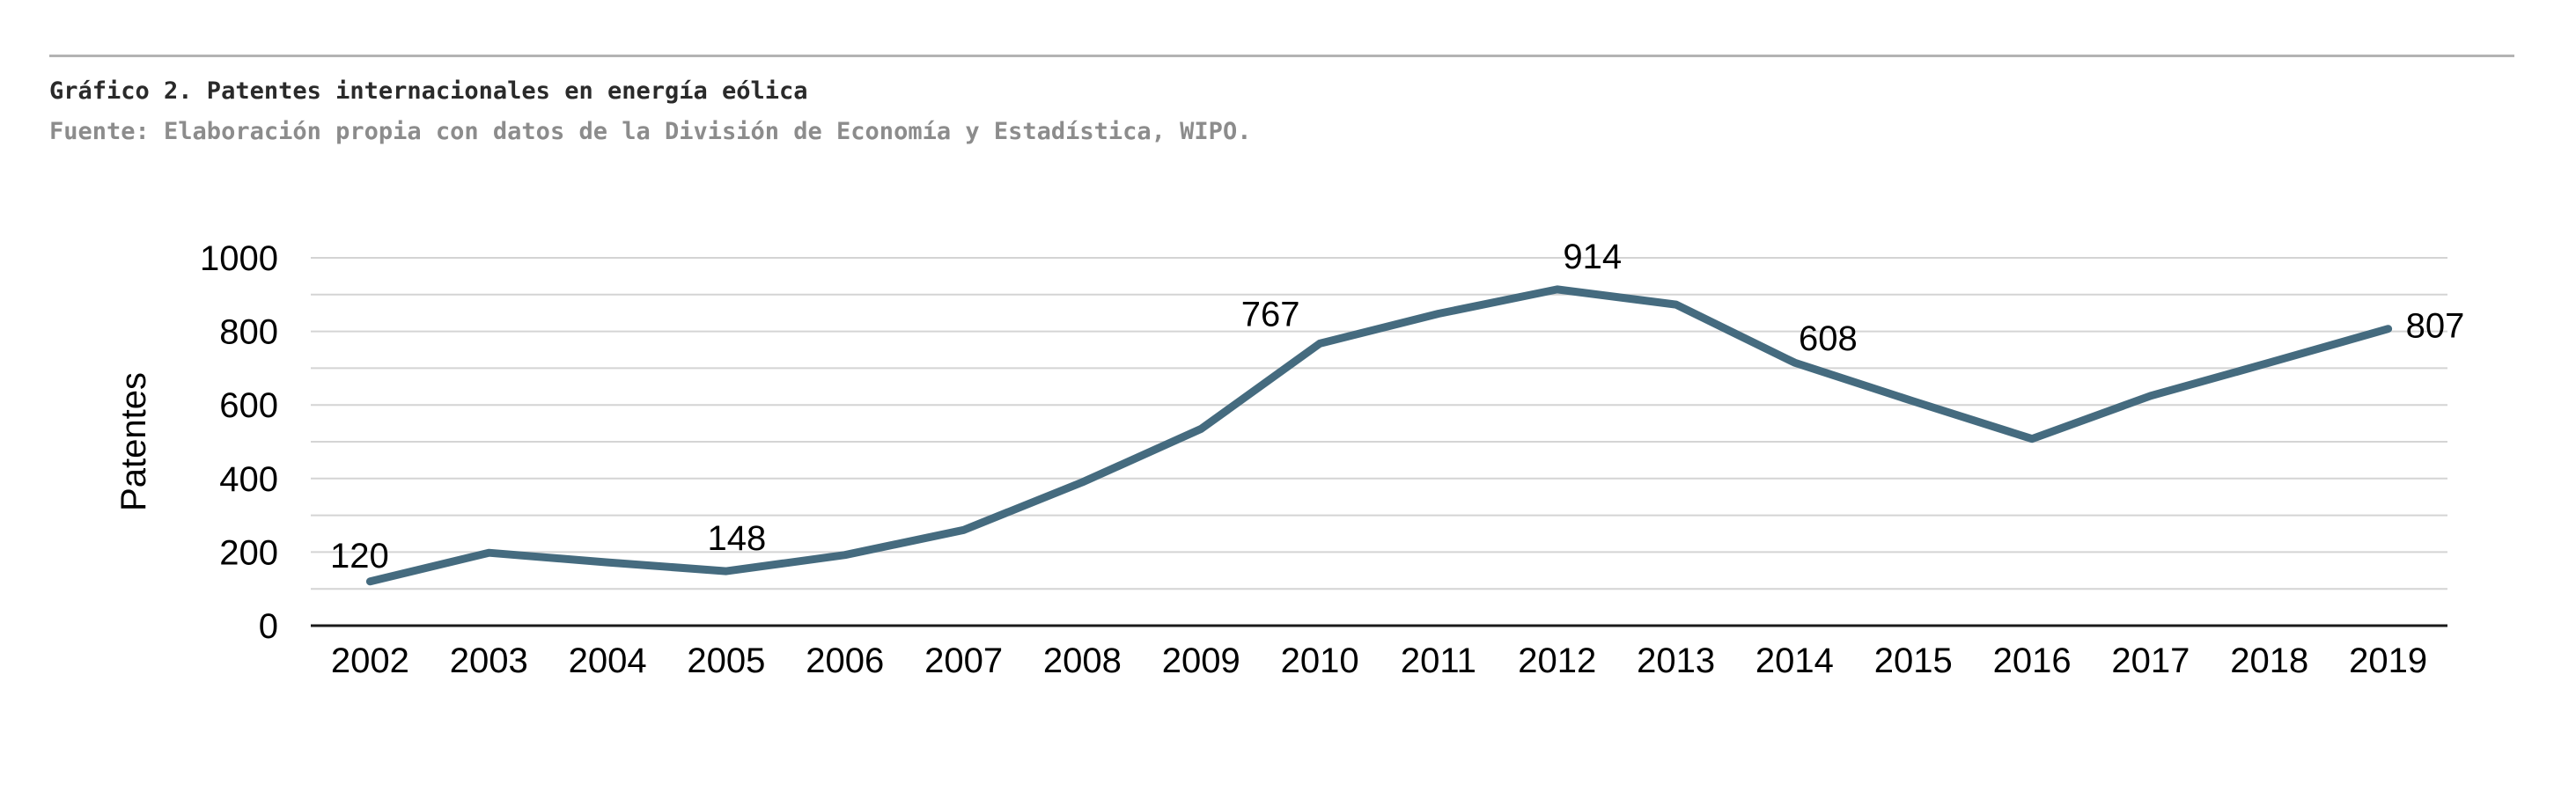  What do you see at coordinates (963, 661) in the screenshot?
I see `x-tick-label: 2007` at bounding box center [963, 661].